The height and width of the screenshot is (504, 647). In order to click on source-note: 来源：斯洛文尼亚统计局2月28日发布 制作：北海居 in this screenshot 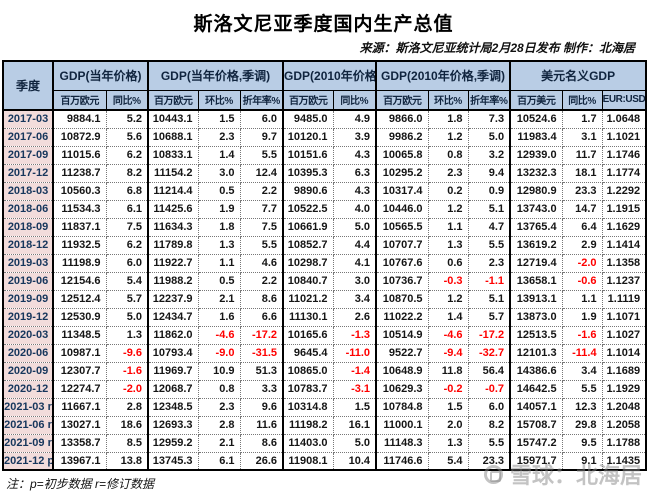, I will do `click(497, 48)`.